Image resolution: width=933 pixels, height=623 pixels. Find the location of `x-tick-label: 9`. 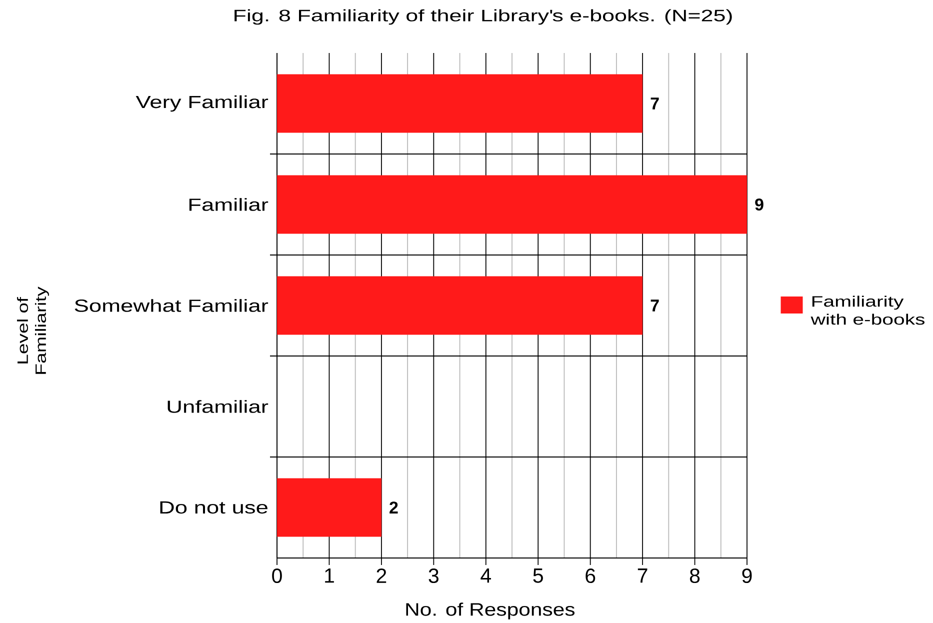

x-tick-label: 9 is located at coordinates (747, 576).